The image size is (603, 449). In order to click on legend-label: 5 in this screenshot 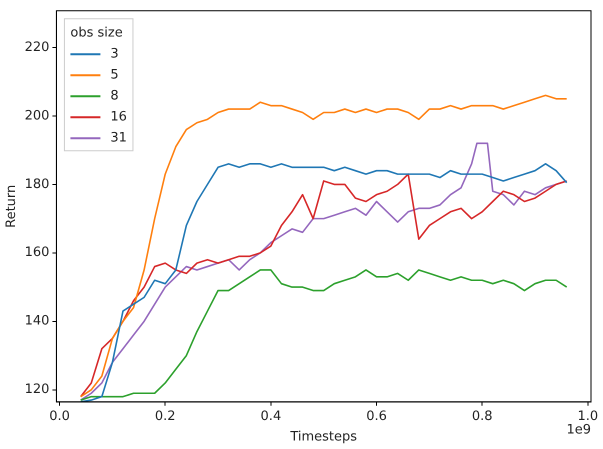, I will do `click(114, 75)`.